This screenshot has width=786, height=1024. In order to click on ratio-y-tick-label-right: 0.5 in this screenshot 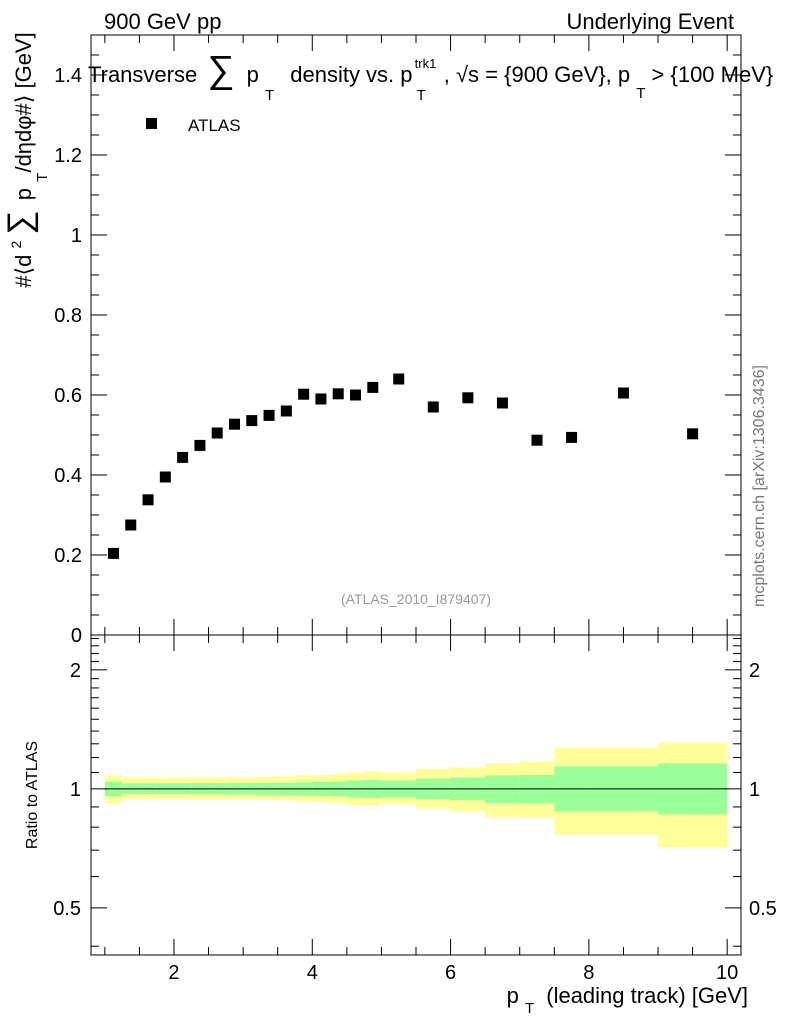, I will do `click(763, 909)`.